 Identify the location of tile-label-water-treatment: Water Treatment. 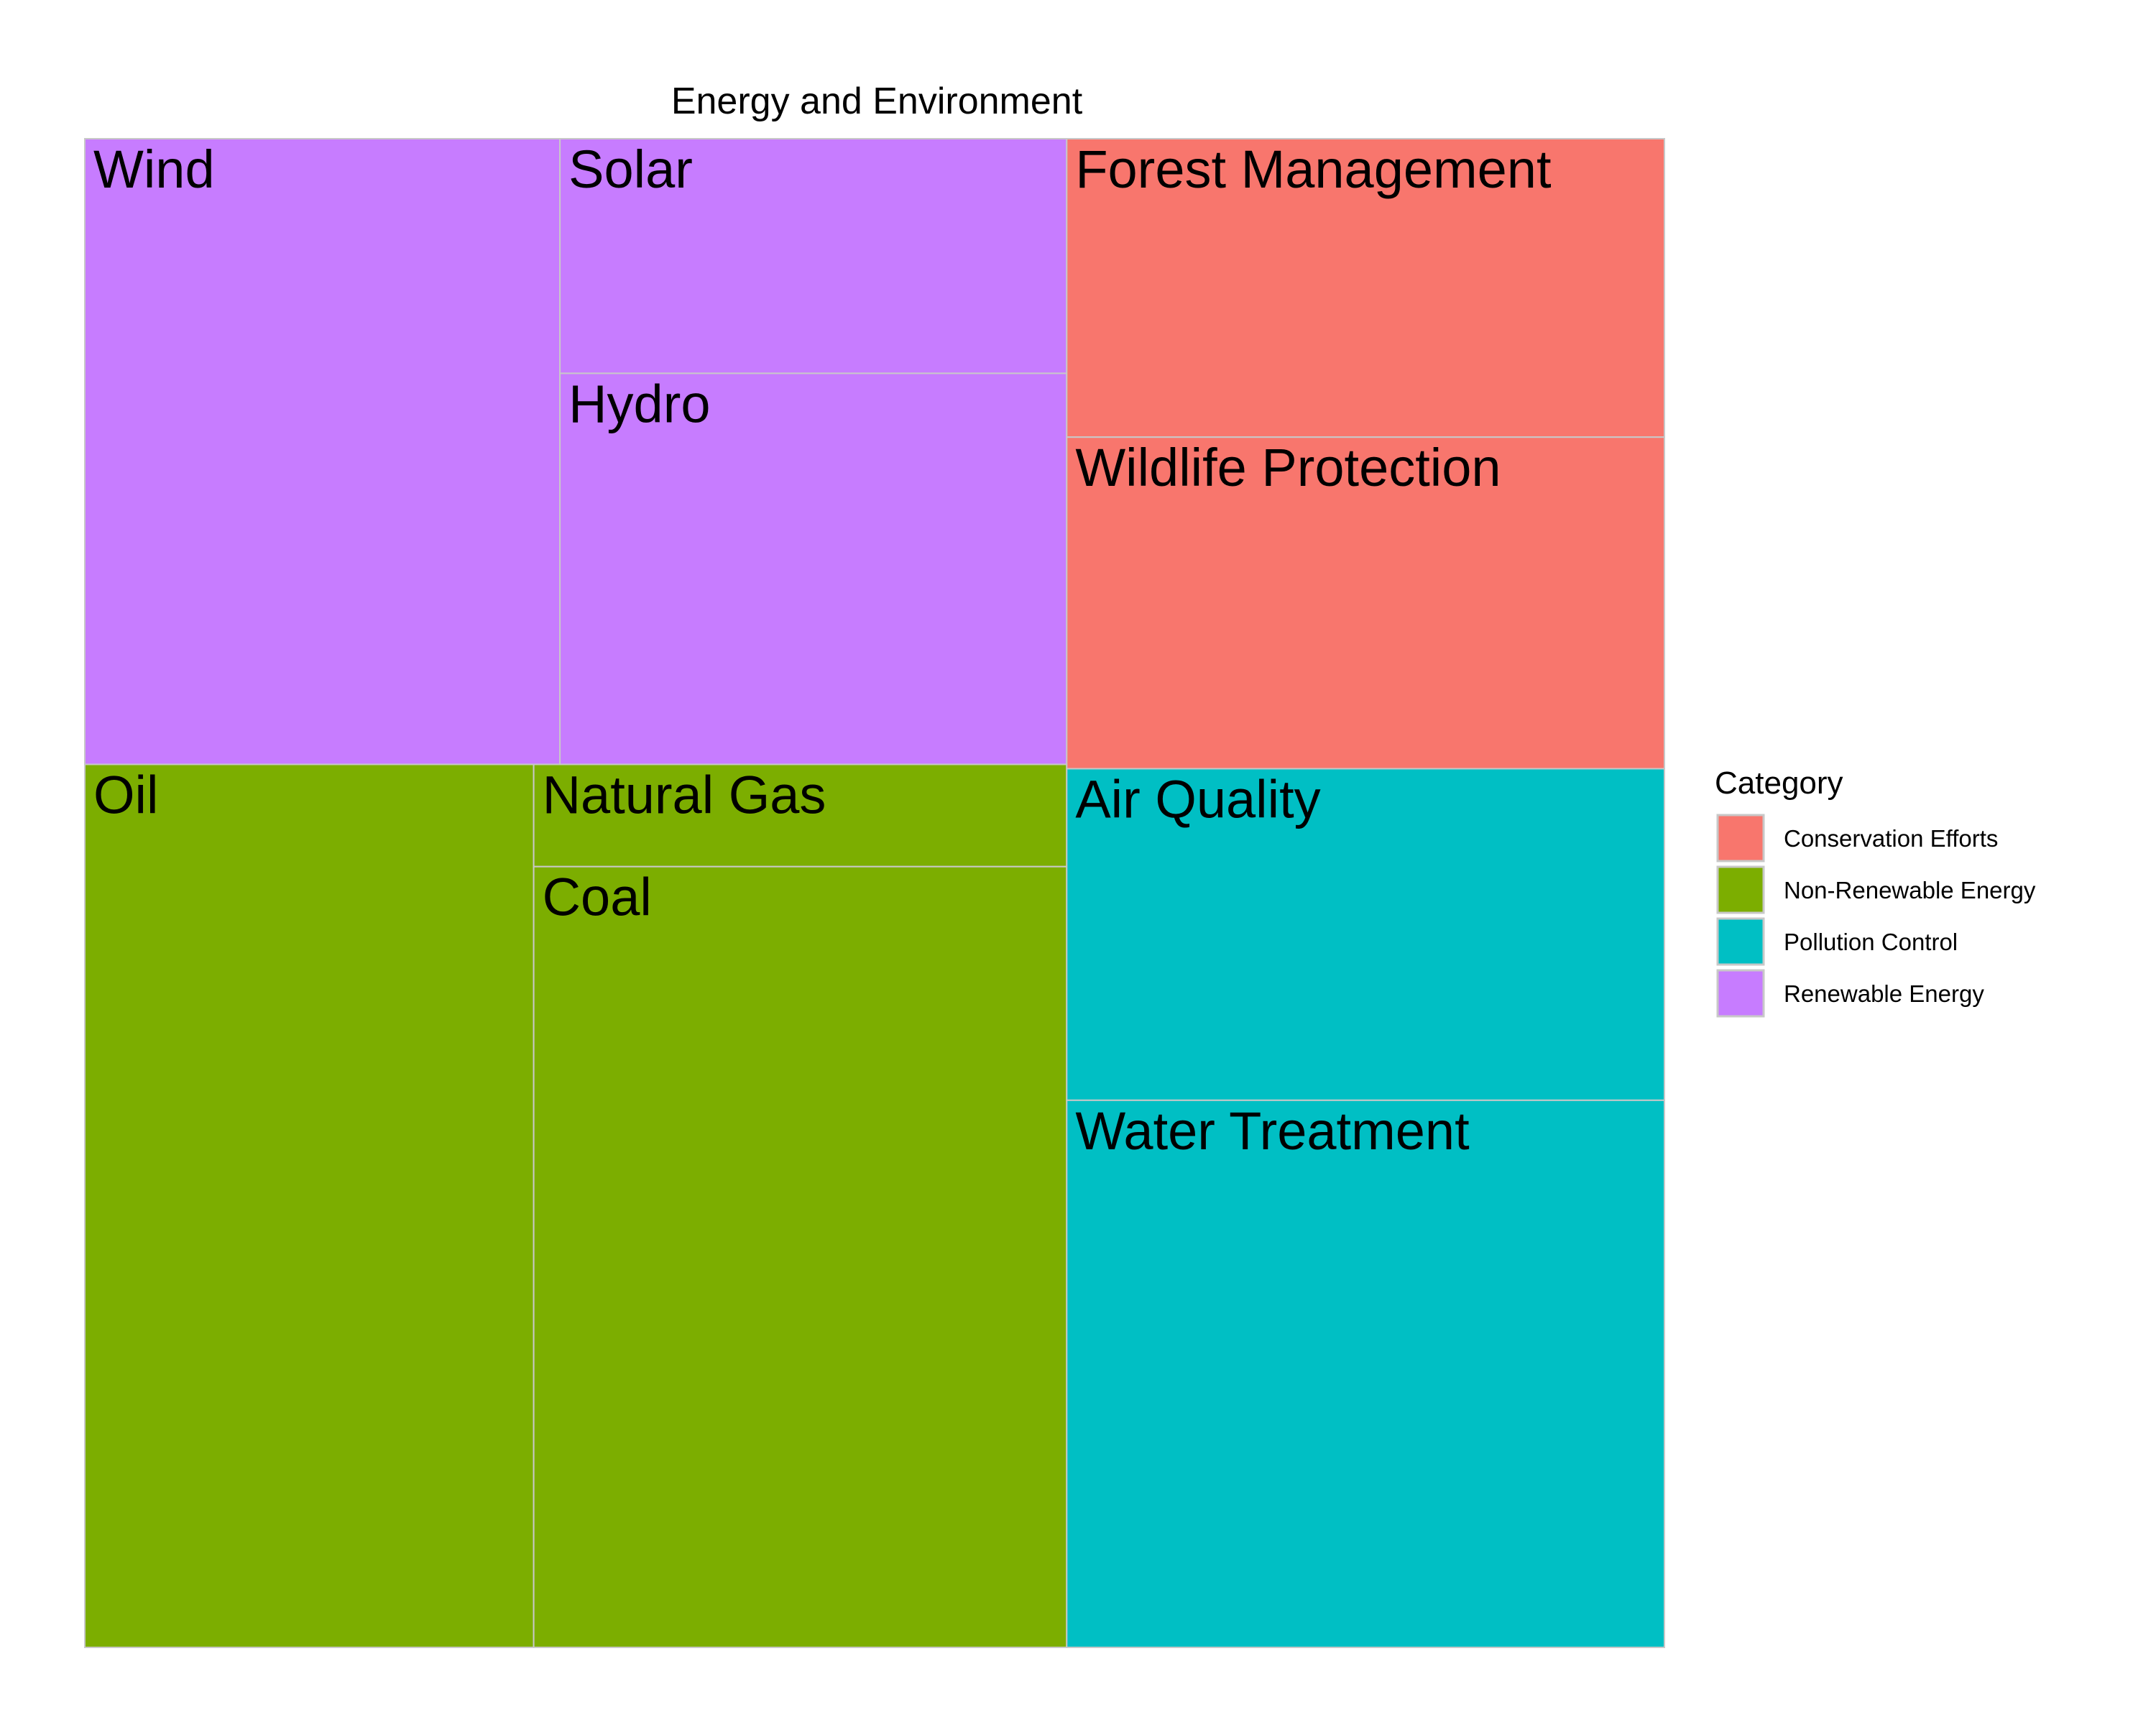
(1272, 1131).